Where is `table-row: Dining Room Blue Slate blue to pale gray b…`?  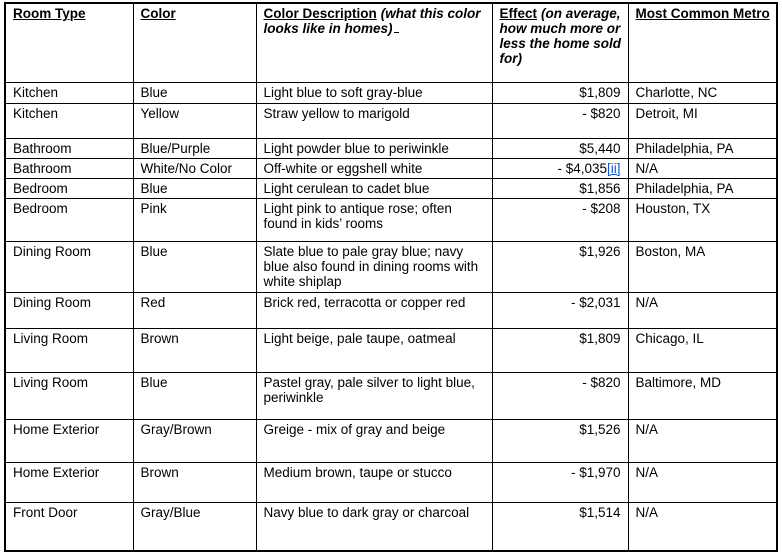
table-row: Dining Room Blue Slate blue to pale gray b… is located at coordinates (391, 266).